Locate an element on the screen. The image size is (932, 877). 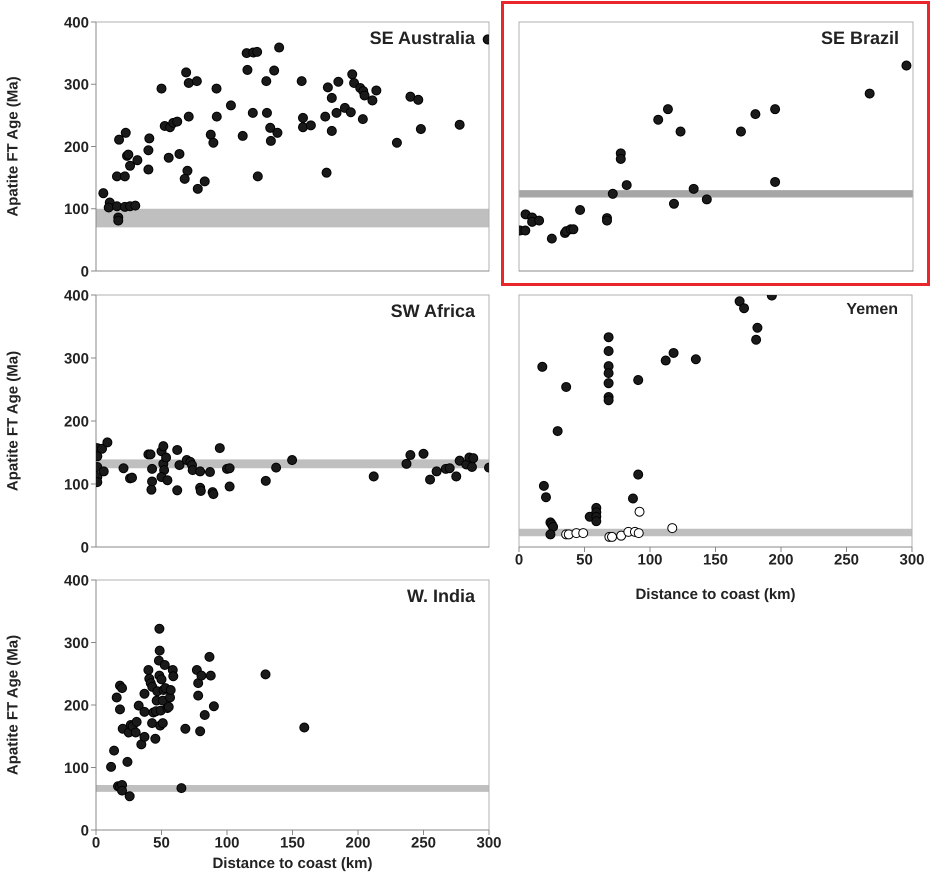
chart-title: SE Australia is located at coordinates (422, 38).